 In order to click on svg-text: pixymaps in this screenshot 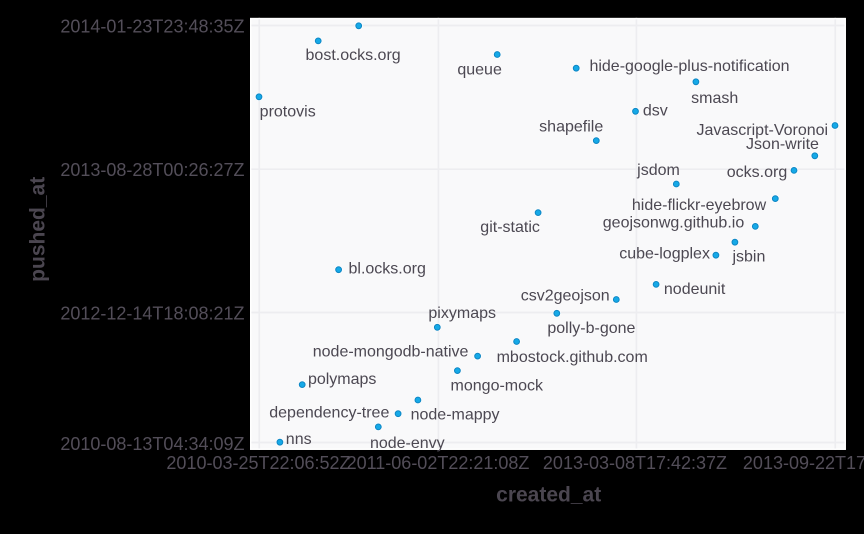, I will do `click(462, 313)`.